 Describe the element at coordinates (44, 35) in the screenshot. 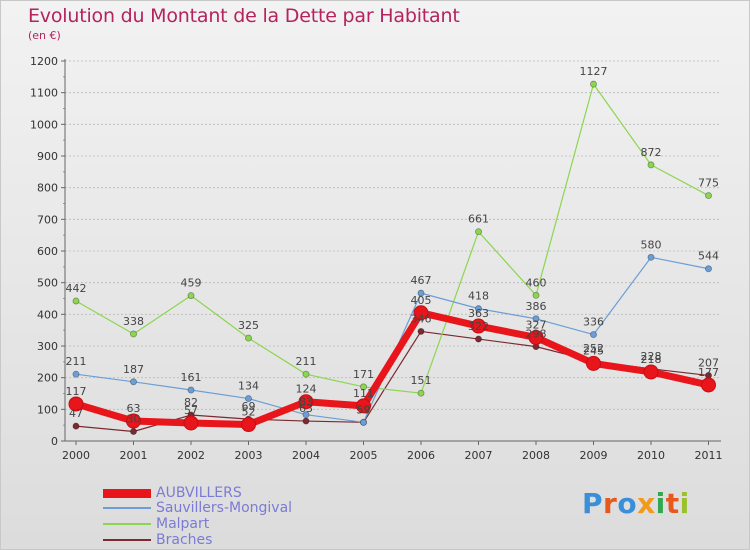

I see `chart-unit: (en €)` at that location.